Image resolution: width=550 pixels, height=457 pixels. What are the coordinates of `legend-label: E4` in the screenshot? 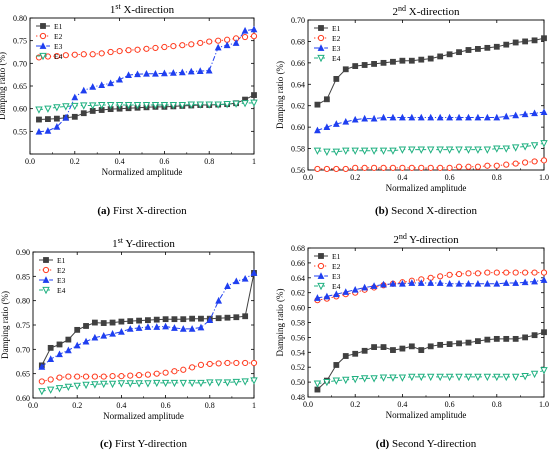 It's located at (336, 286).